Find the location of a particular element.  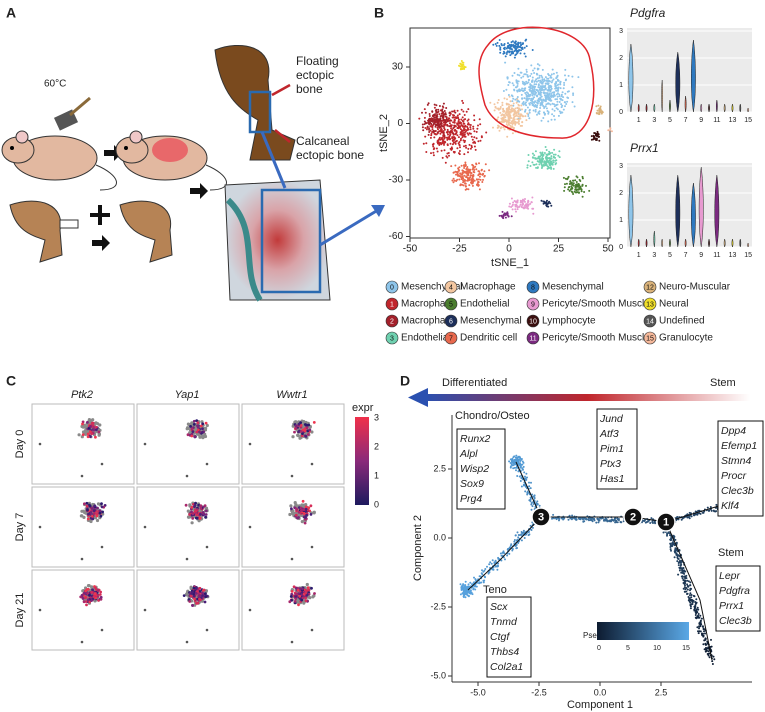

legend-id: 11 is located at coordinates (532, 338).